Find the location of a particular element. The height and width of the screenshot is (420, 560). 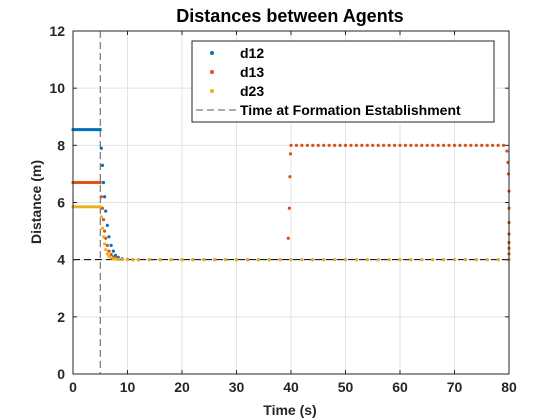

y-tick-label: 4 is located at coordinates (61, 260).